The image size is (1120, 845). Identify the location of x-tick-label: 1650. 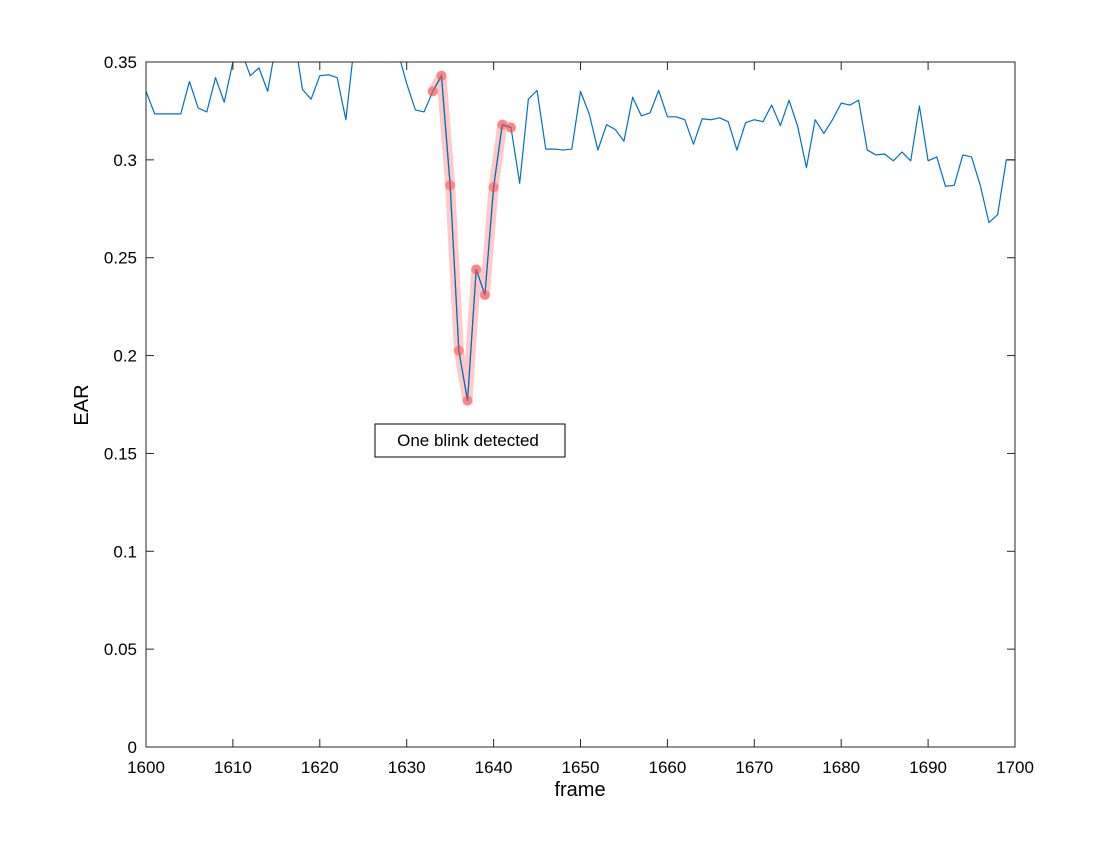
(581, 767).